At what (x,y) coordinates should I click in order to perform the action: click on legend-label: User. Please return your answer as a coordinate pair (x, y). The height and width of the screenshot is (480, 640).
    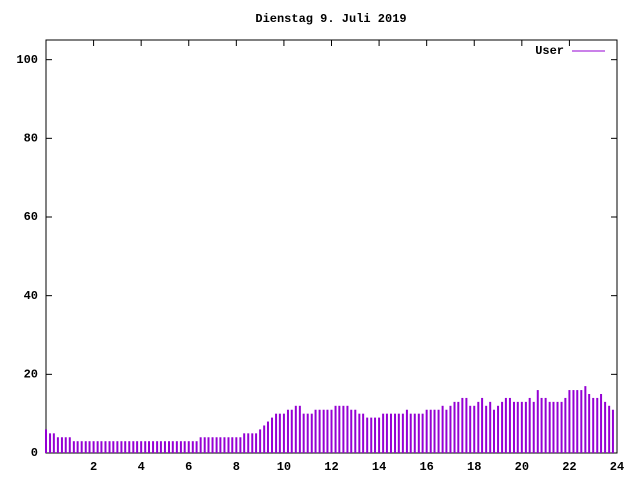
    Looking at the image, I should click on (549, 51).